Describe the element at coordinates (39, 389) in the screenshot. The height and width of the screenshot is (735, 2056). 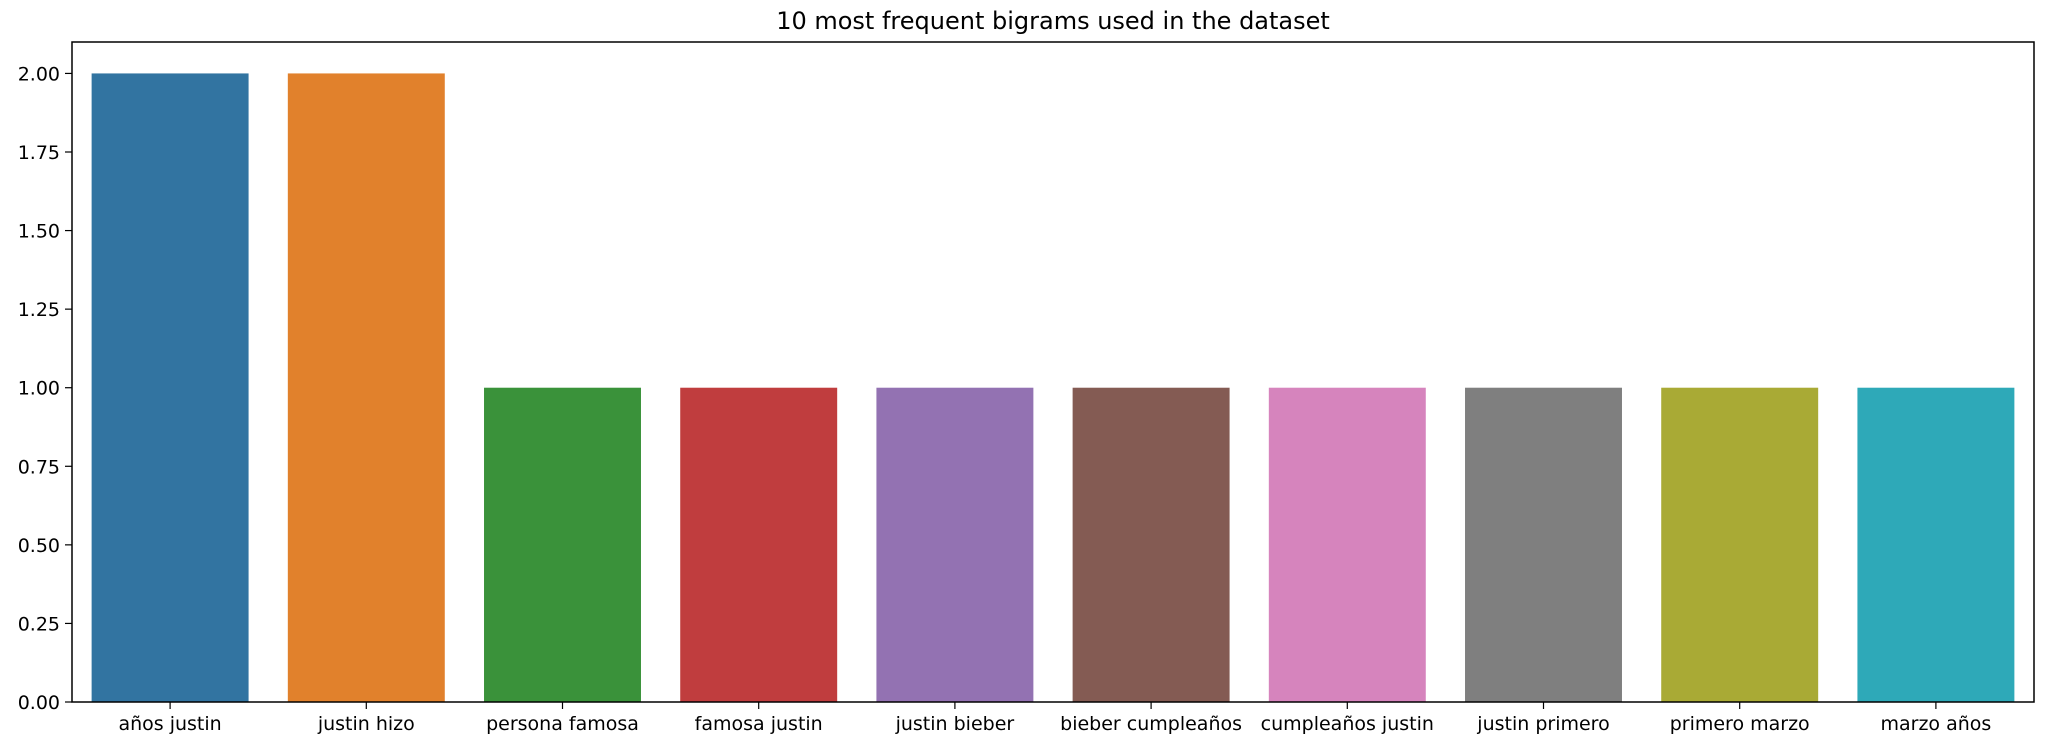
I see `y-tick-label-4: 1.00` at that location.